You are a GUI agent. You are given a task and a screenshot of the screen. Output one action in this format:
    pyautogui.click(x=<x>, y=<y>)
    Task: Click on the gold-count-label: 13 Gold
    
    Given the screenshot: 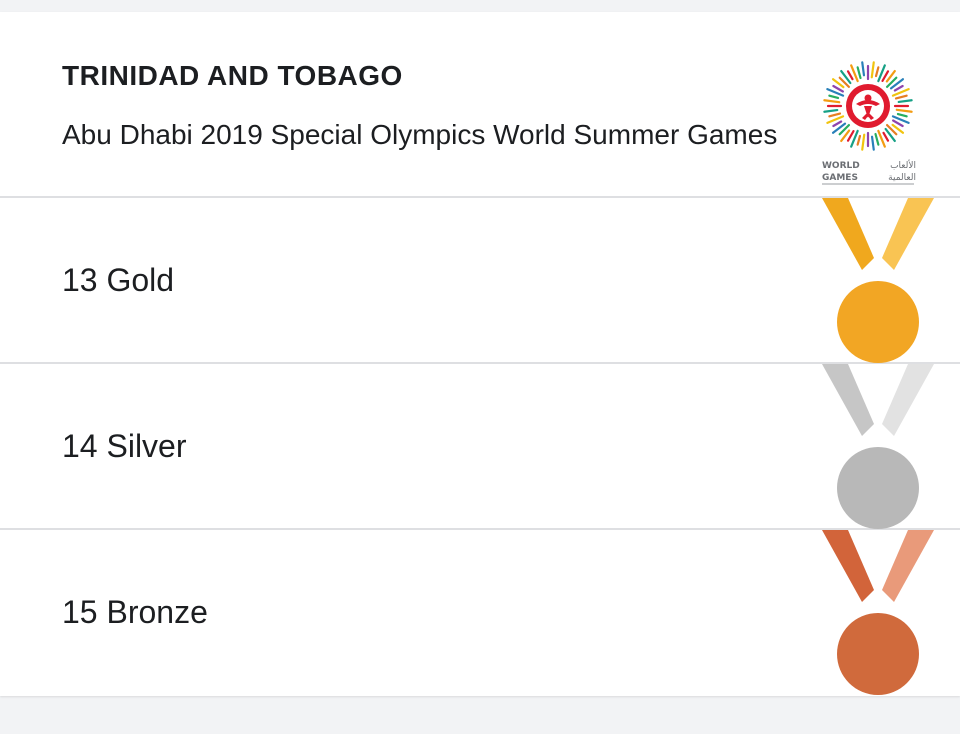 What is the action you would take?
    pyautogui.click(x=118, y=280)
    